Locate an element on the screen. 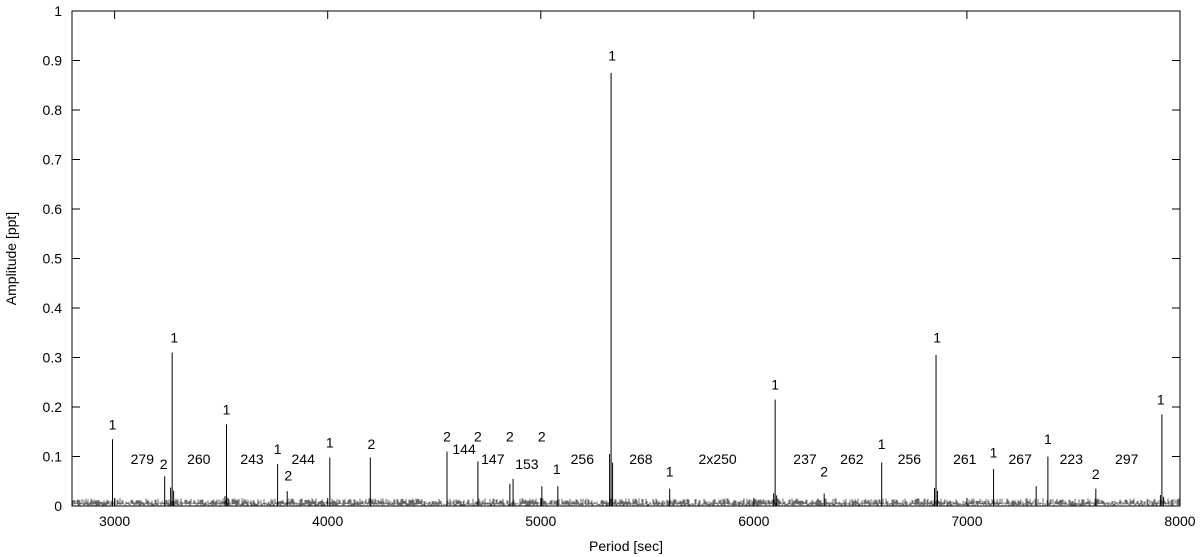 The image size is (1200, 557). peak-annotation: 279 is located at coordinates (143, 459).